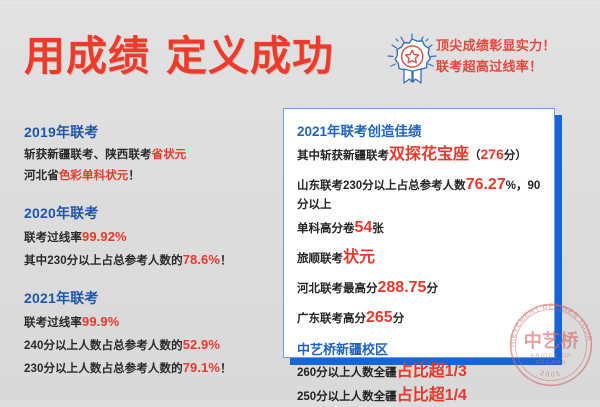 This screenshot has width=600, height=407. What do you see at coordinates (103, 346) in the screenshot?
I see `text-fragment: 240分以上人数占总参考人数的` at bounding box center [103, 346].